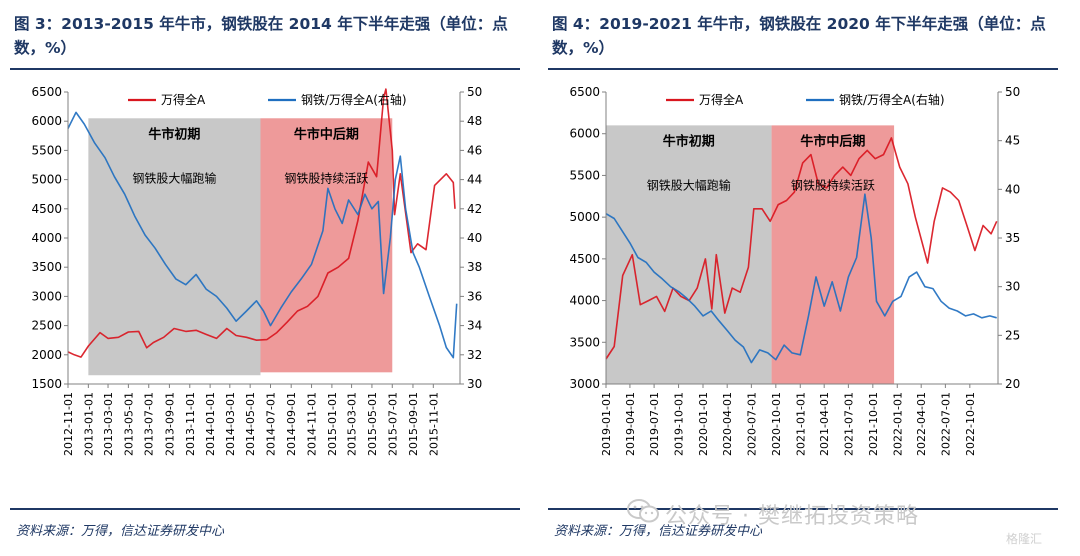 This screenshot has height=556, width=1080. What do you see at coordinates (897, 424) in the screenshot?
I see `x-tick-label: 2022-01-01` at bounding box center [897, 424].